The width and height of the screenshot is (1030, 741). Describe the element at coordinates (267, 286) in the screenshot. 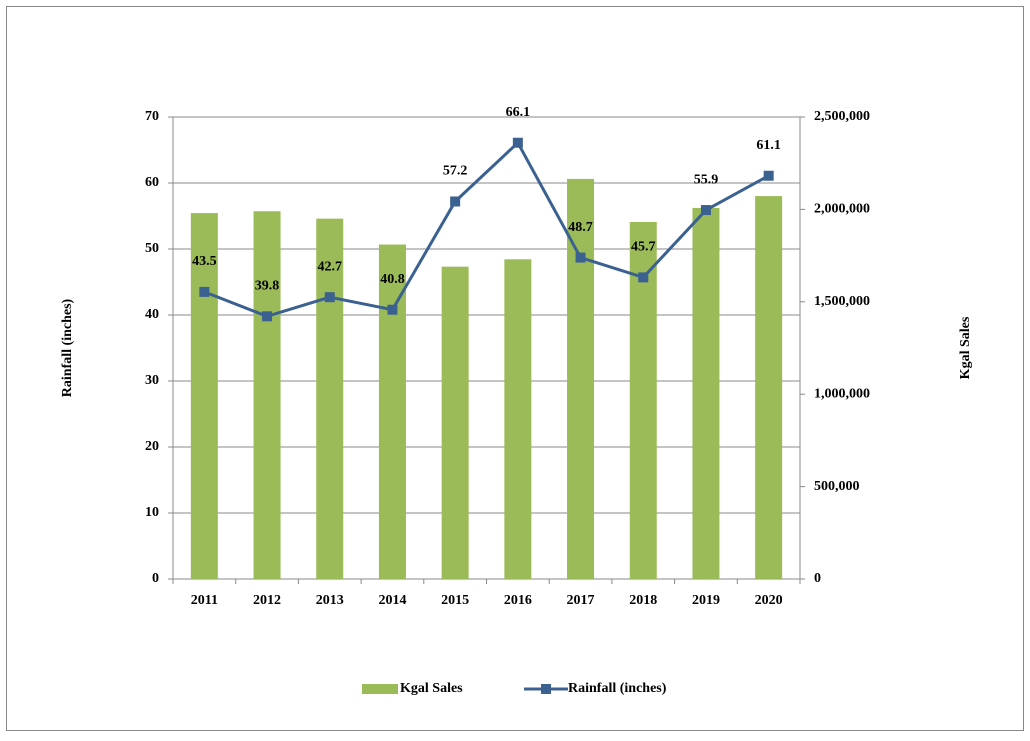

I see `data-label: 39.8` at that location.